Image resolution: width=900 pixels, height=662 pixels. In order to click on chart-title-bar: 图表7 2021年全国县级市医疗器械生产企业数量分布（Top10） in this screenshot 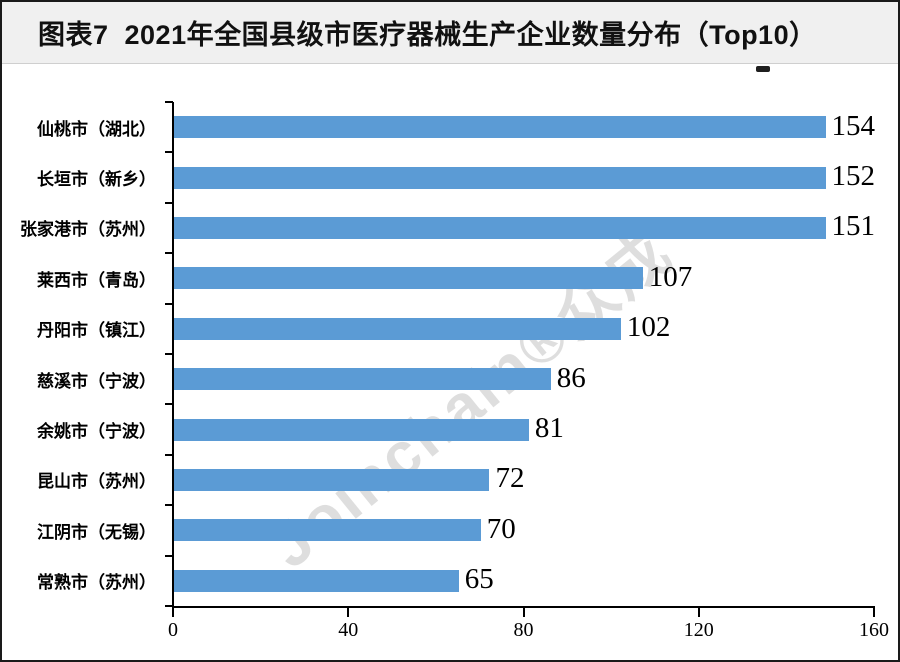, I will do `click(450, 33)`.